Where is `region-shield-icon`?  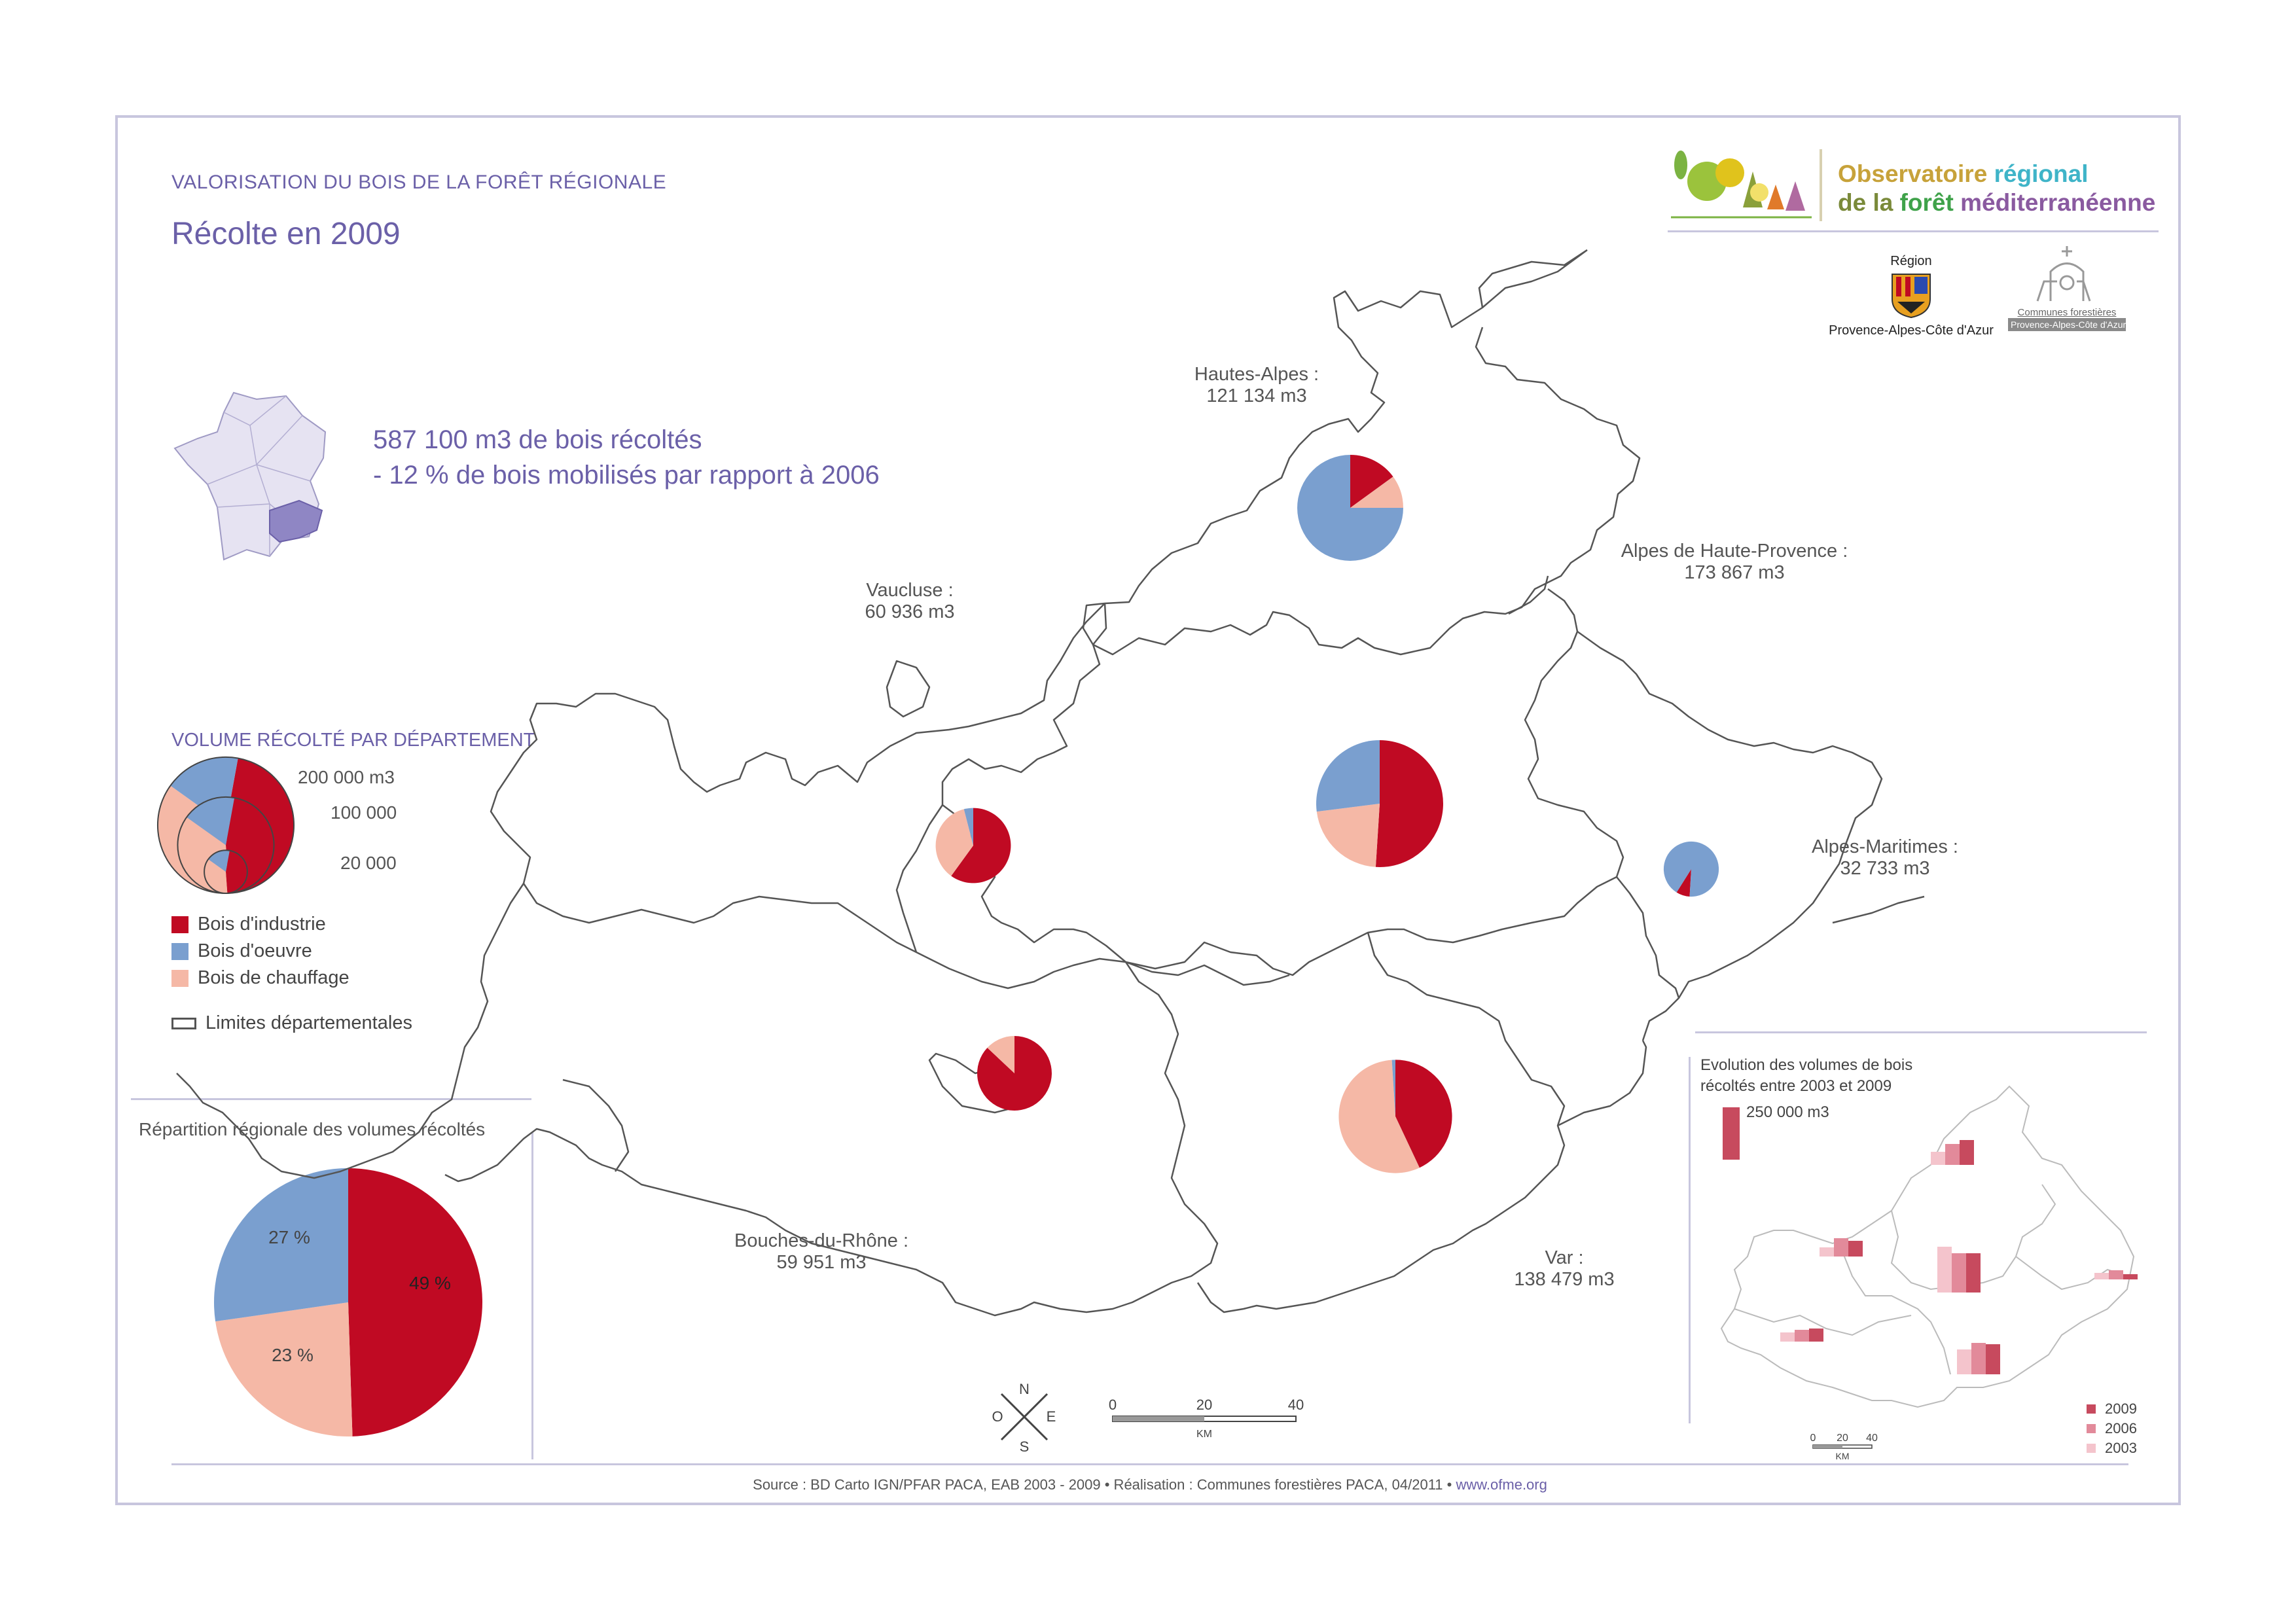
region-shield-icon is located at coordinates (1911, 296).